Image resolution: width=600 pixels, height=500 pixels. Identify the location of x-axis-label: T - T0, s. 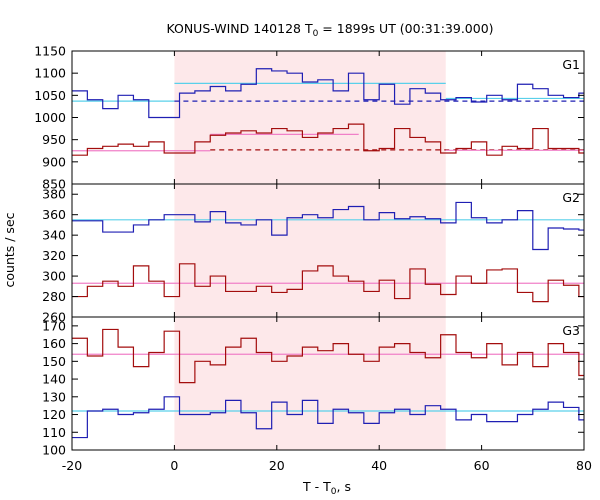
(326, 488).